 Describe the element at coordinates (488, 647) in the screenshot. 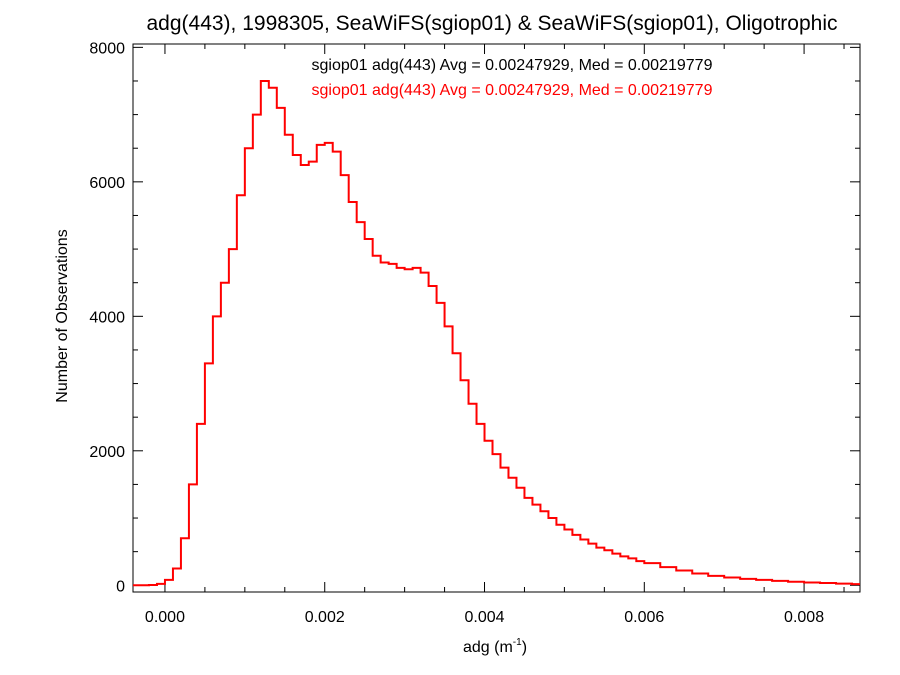

I see `x-axis-label-main: adg (m` at that location.